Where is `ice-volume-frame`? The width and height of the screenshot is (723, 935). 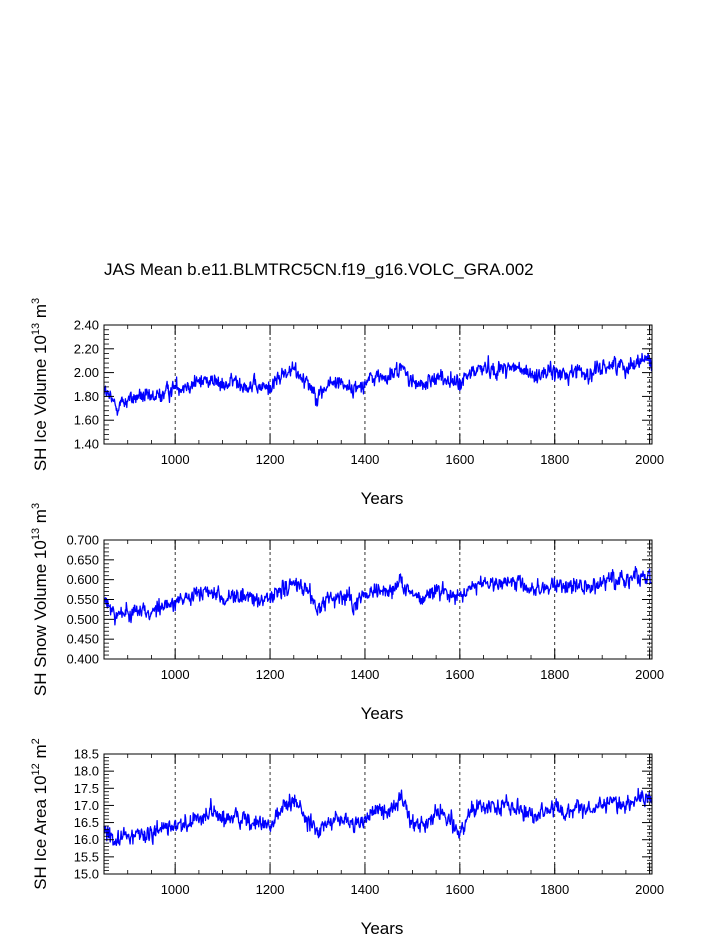 ice-volume-frame is located at coordinates (378, 384).